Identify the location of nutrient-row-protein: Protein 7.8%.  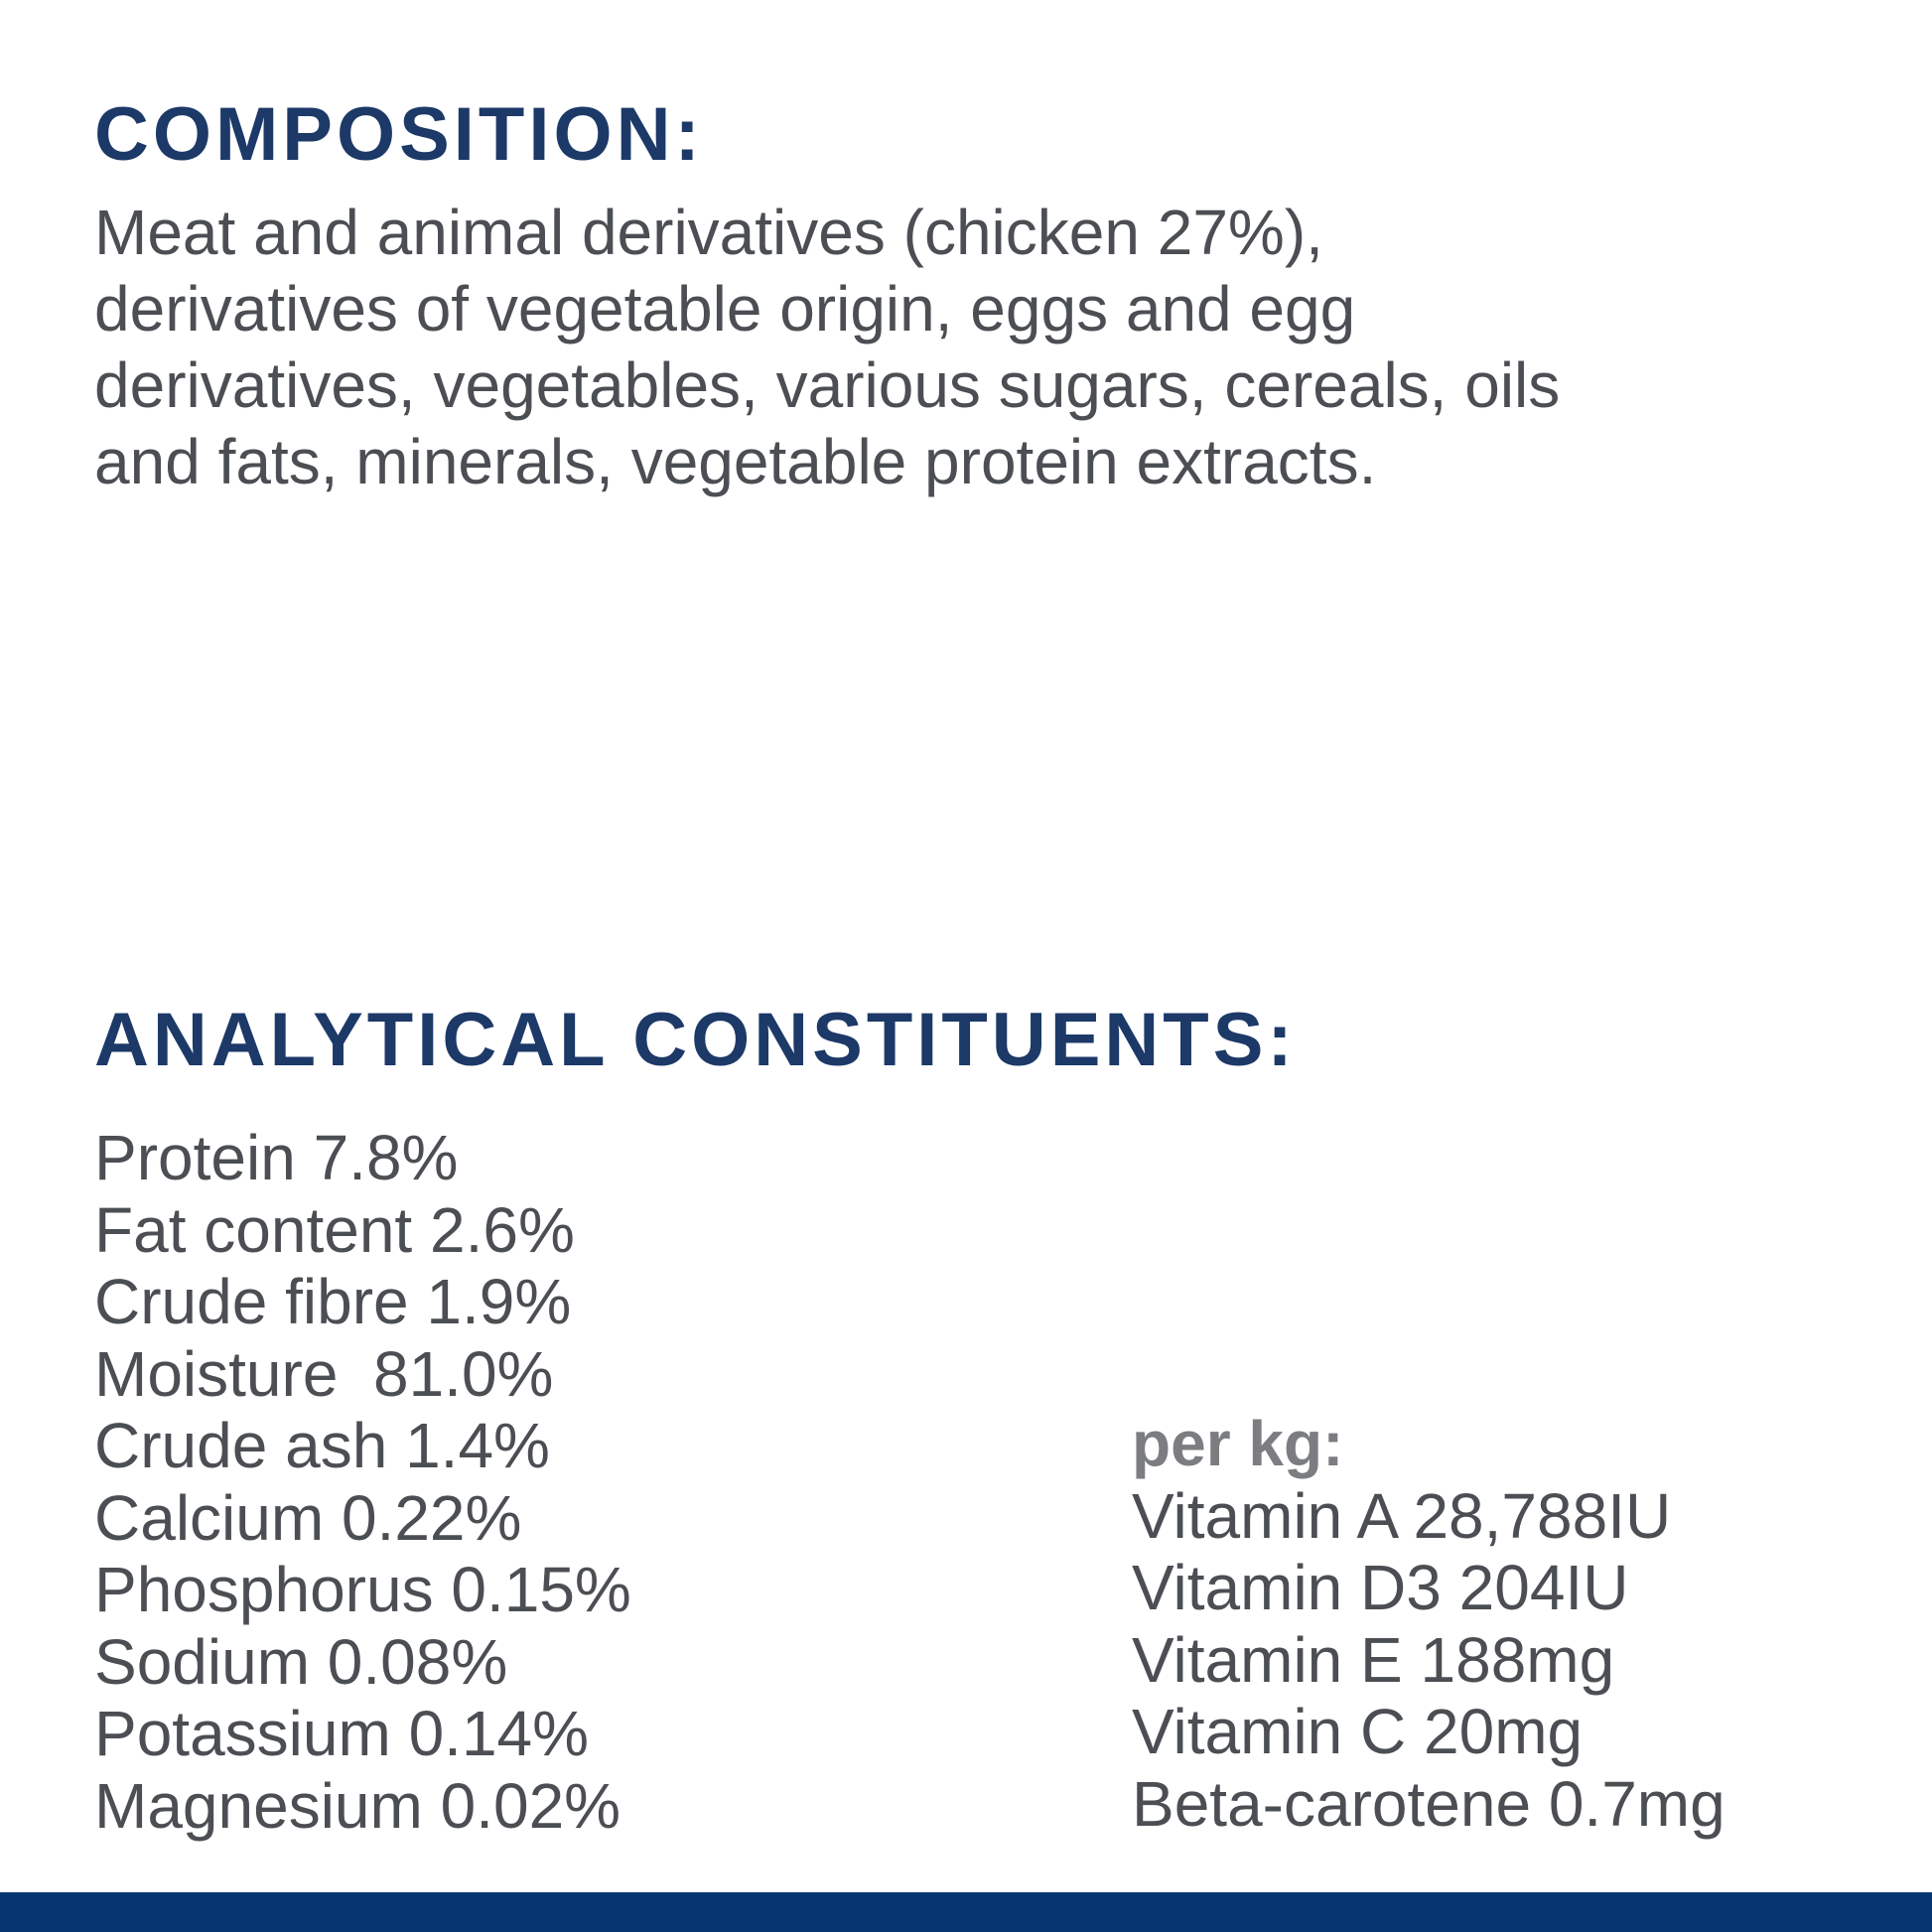
(276, 1157).